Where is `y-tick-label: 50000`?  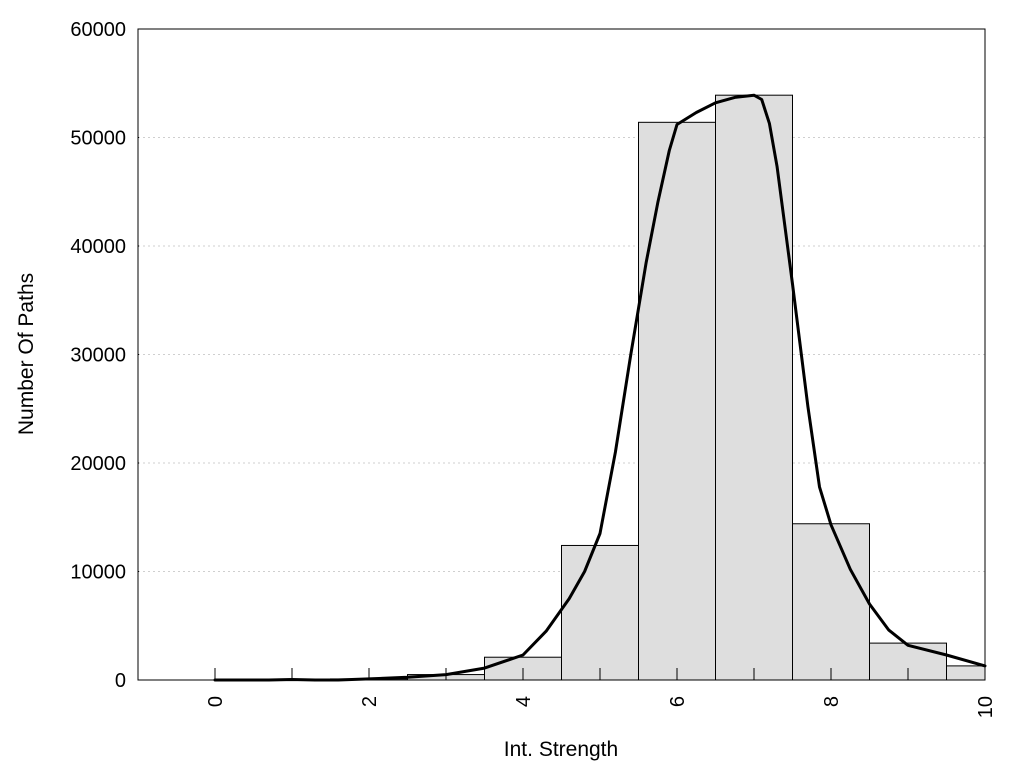 y-tick-label: 50000 is located at coordinates (98, 139).